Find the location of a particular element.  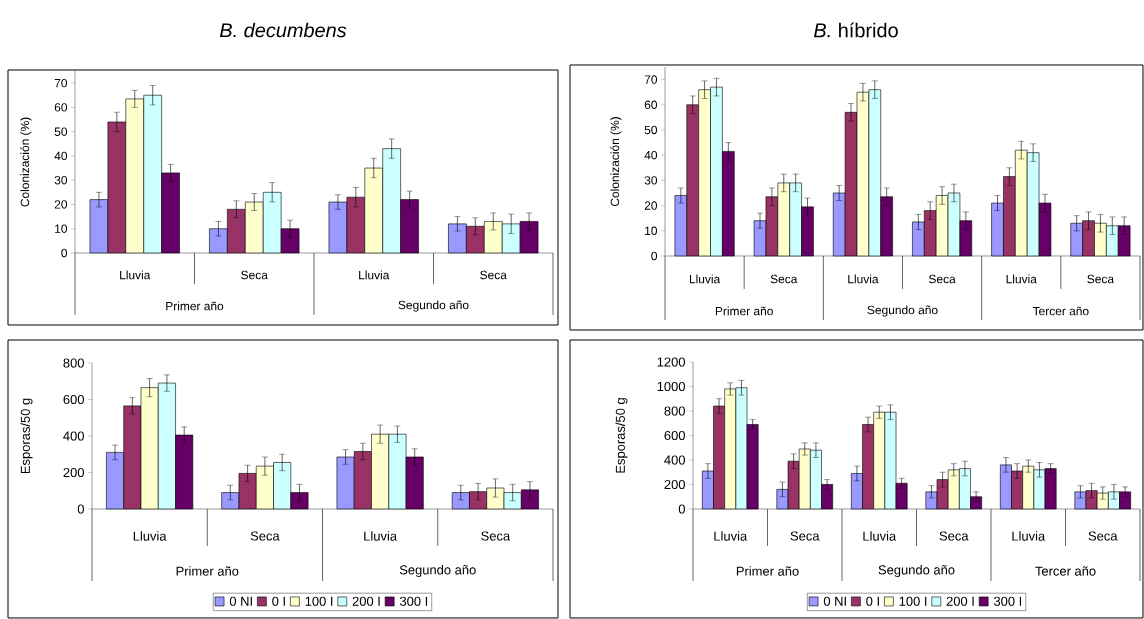

chart-title: B. híbrido is located at coordinates (855, 30).